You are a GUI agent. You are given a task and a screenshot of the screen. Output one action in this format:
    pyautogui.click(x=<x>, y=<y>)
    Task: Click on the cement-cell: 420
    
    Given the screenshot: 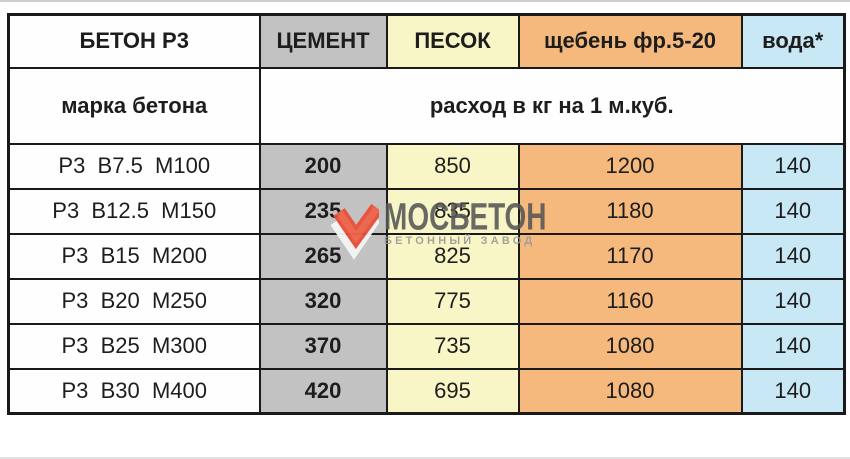 What is the action you would take?
    pyautogui.click(x=323, y=391)
    